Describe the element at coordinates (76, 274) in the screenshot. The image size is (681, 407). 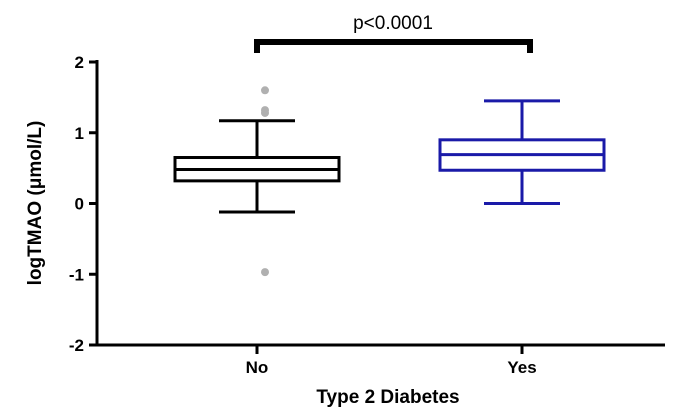
I see `y-tick-label: -1` at that location.